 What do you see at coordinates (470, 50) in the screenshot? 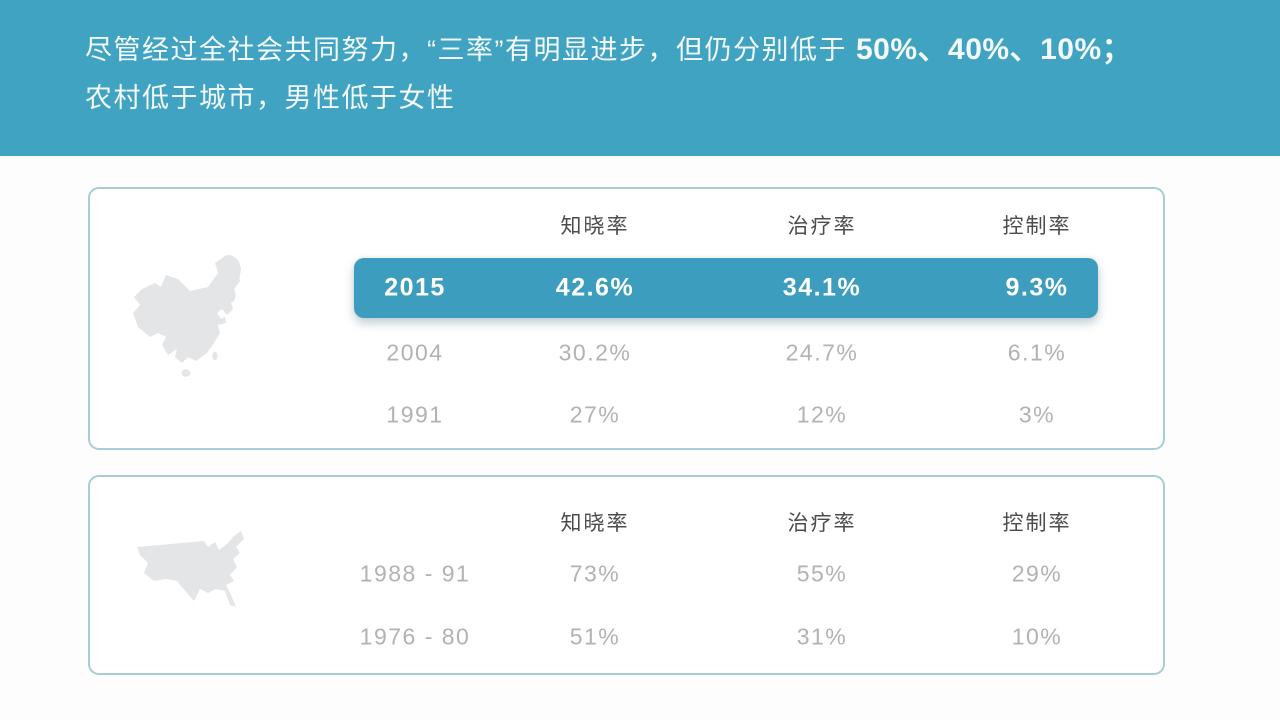
I see `banner-line-1-text: 尽管经过全社会共同努力，“三率”有明显进步，但仍分别低于` at bounding box center [470, 50].